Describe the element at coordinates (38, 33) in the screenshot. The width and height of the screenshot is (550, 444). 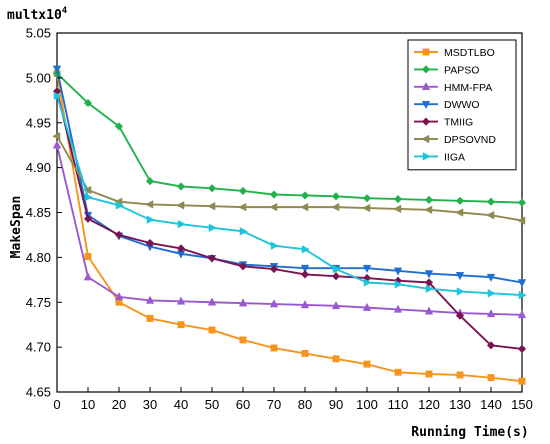
I see `y-tick-label: 5.05` at that location.